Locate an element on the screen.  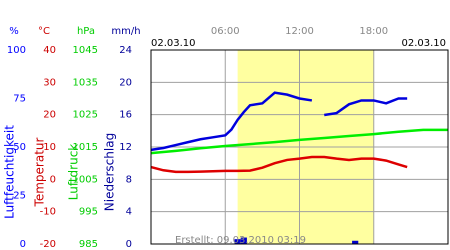
axis-title: Luftdruck is located at coordinates (74, 172).